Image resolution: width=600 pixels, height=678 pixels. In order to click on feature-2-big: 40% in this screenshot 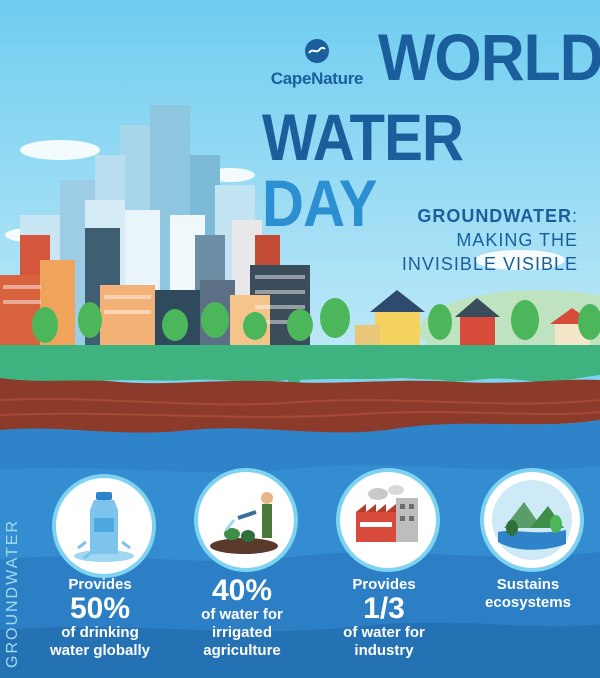, I will do `click(242, 590)`.